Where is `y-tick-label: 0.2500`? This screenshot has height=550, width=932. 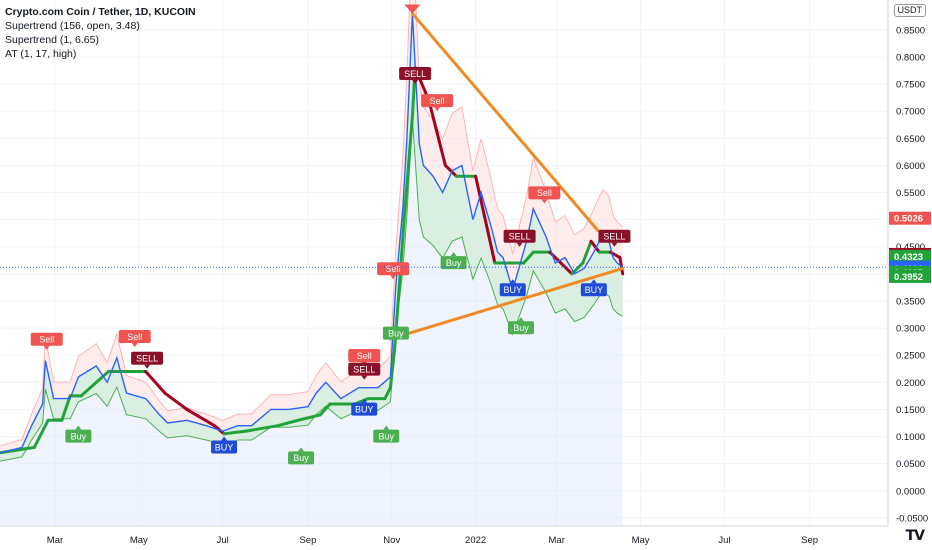
y-tick-label: 0.2500 is located at coordinates (910, 356).